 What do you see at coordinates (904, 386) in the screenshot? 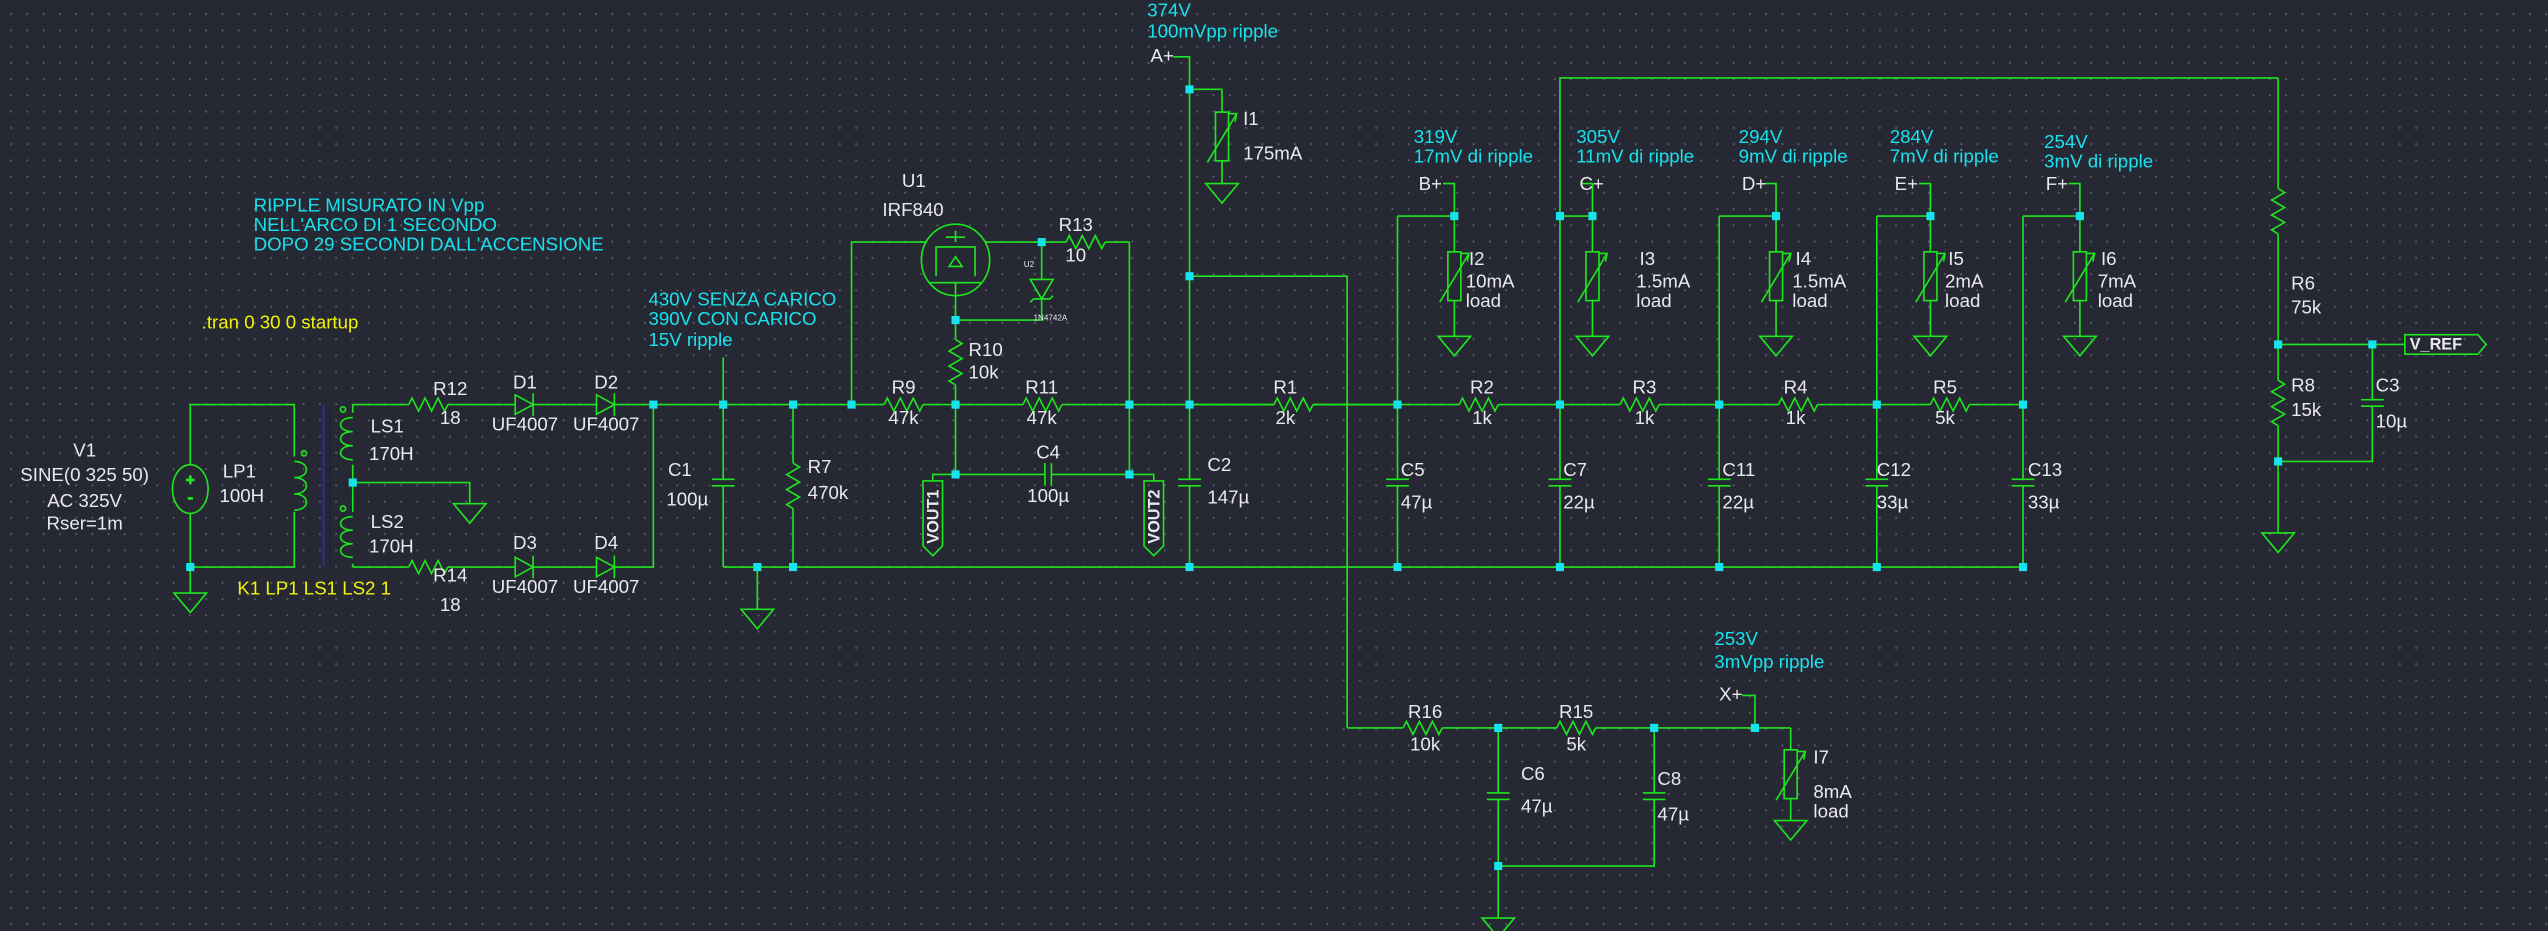
I see `components-R9-name: R9` at bounding box center [904, 386].